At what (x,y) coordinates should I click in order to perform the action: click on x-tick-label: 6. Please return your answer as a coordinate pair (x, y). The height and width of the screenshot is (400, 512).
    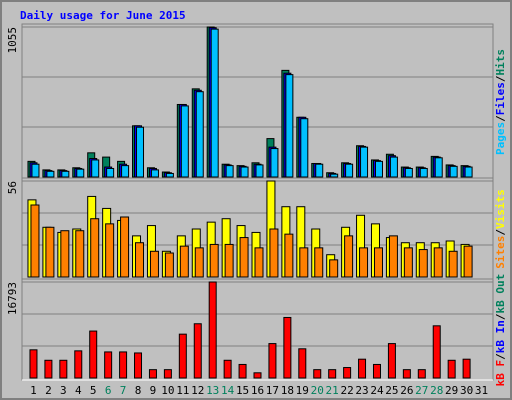
    Looking at the image, I should click on (108, 390).